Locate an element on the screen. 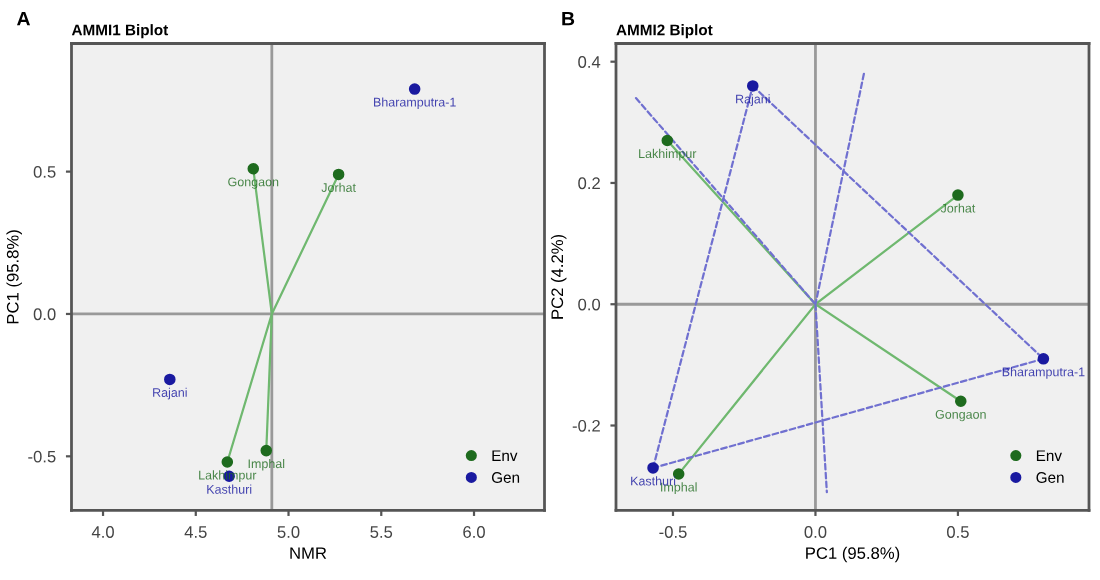 The width and height of the screenshot is (1100, 580). x-tick-label: 6.0 is located at coordinates (474, 532).